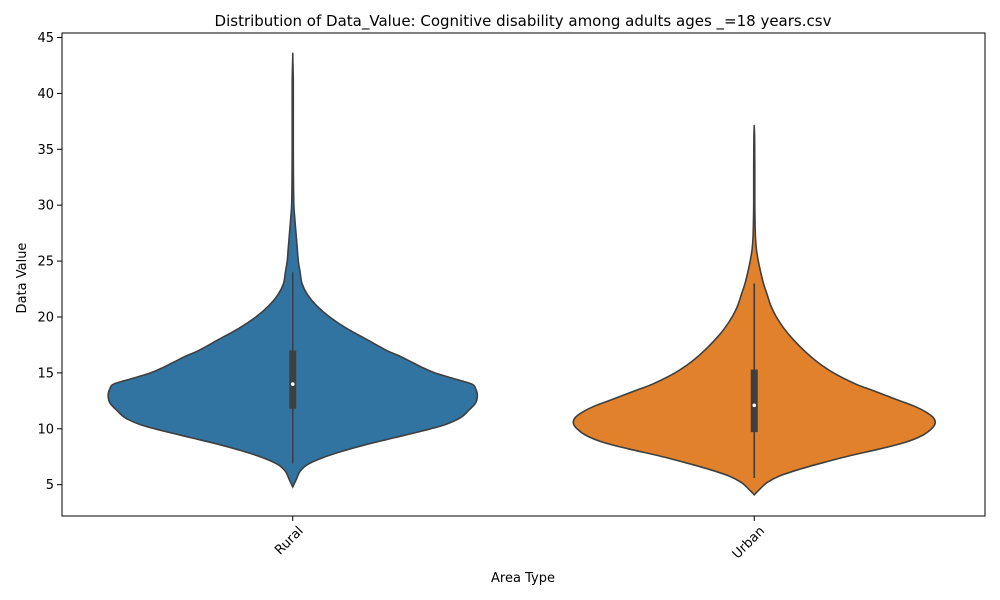  I want to click on y-tick-label: 20, so click(45, 317).